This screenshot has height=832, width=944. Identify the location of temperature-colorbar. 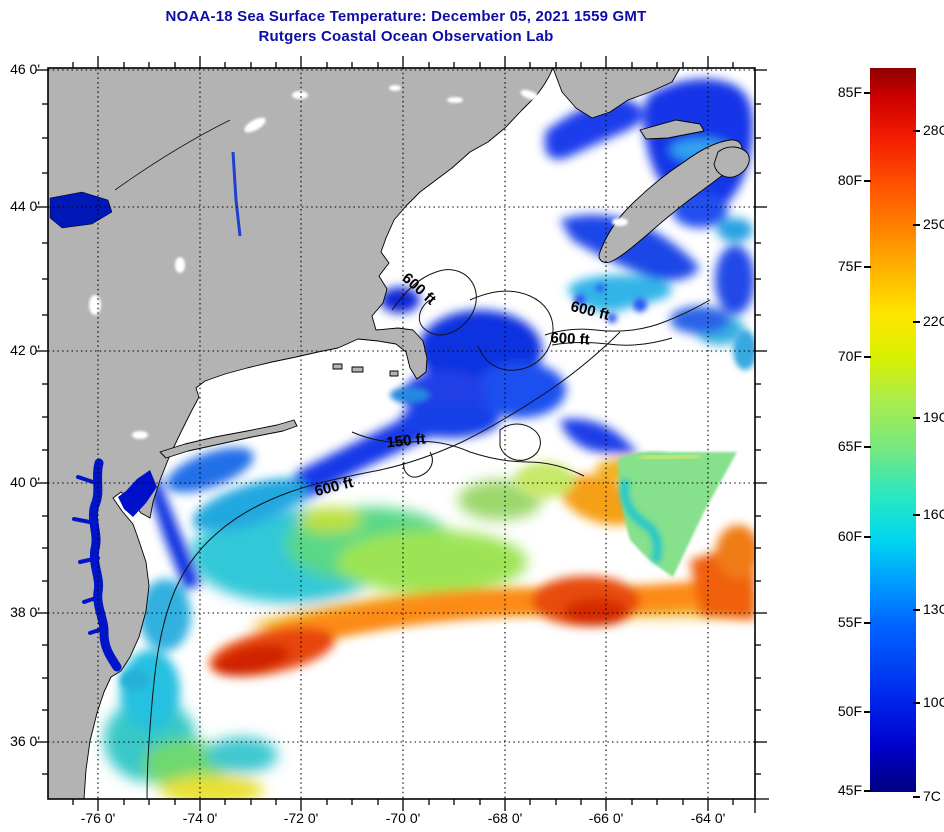
(893, 430).